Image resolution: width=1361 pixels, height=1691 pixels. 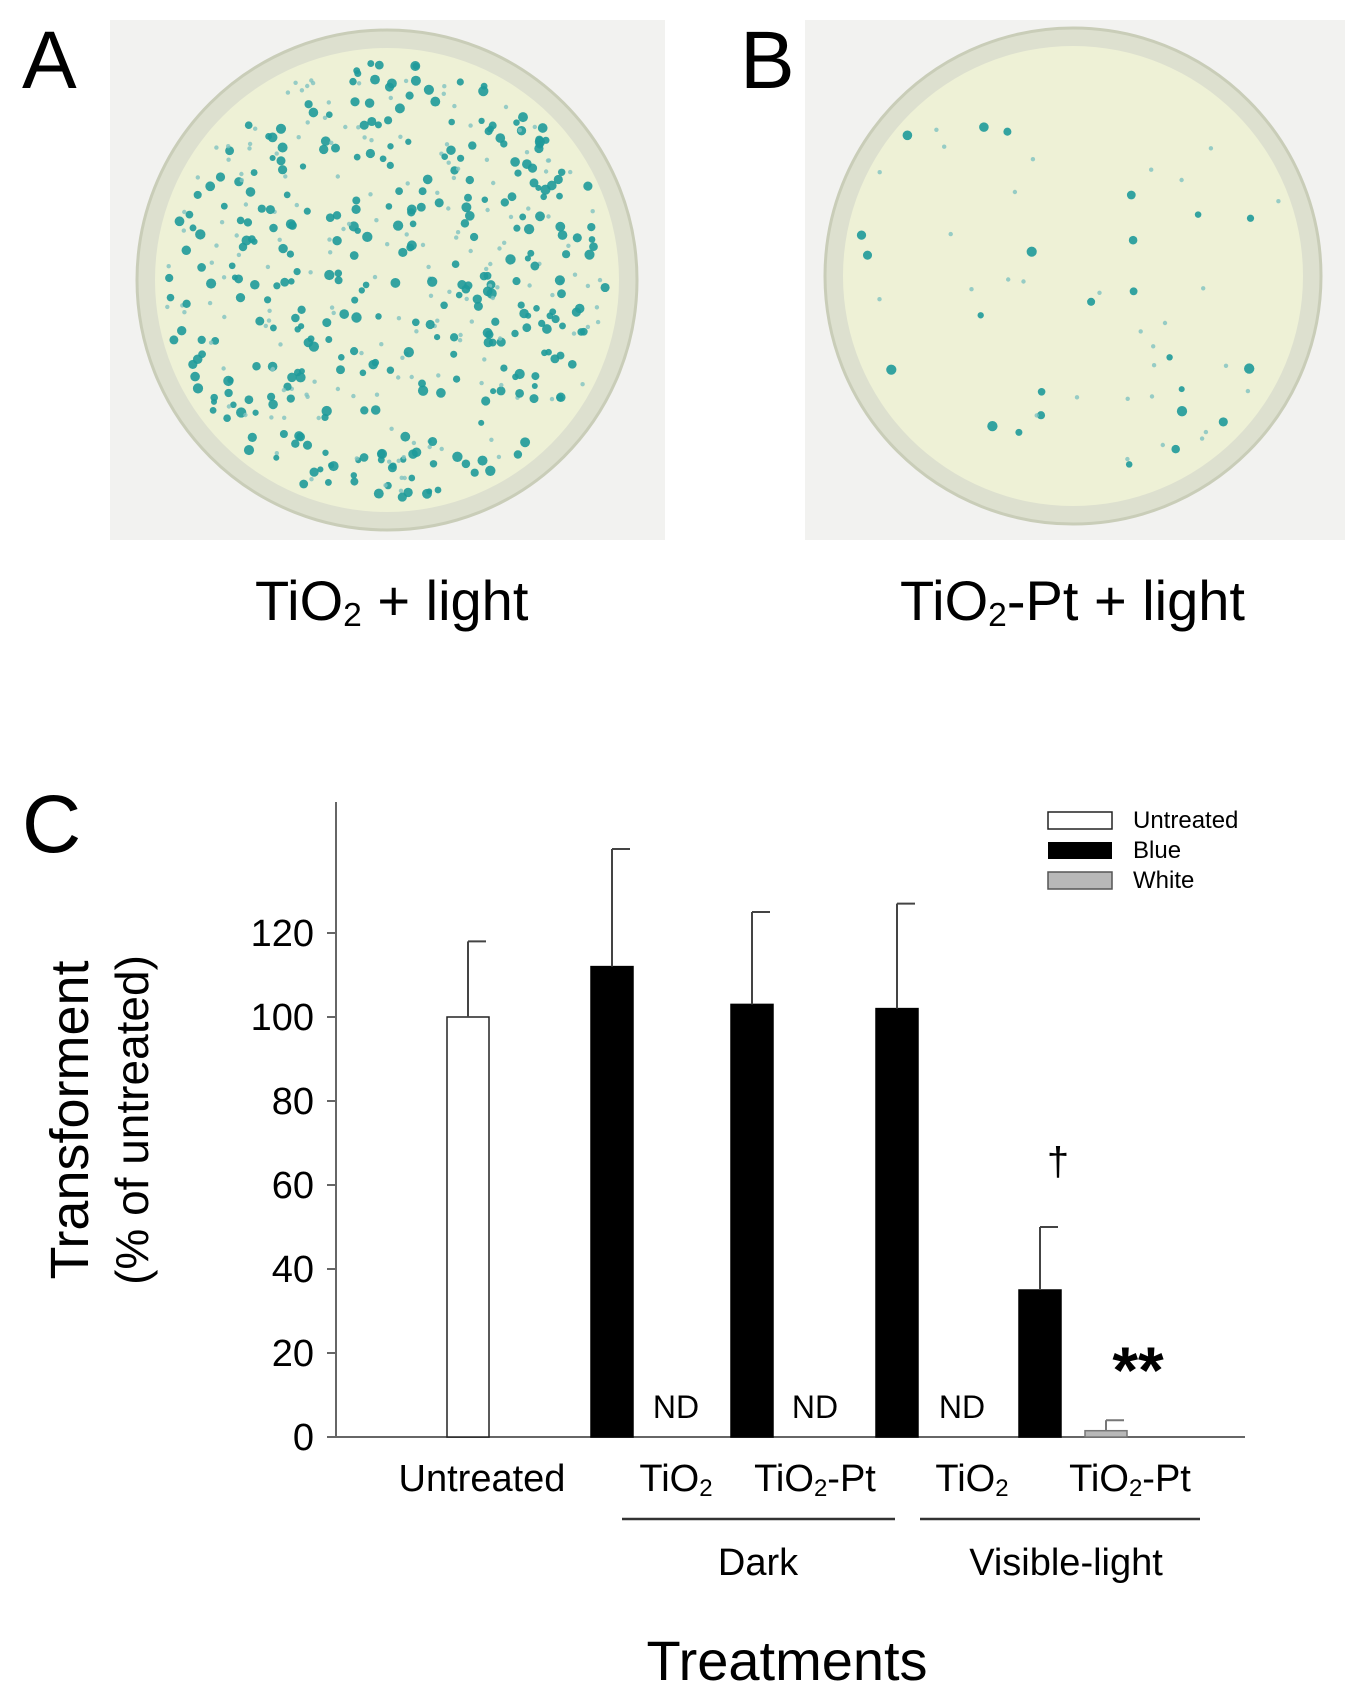 I want to click on y-axis-label-line1: Transforment, so click(x=70, y=1119).